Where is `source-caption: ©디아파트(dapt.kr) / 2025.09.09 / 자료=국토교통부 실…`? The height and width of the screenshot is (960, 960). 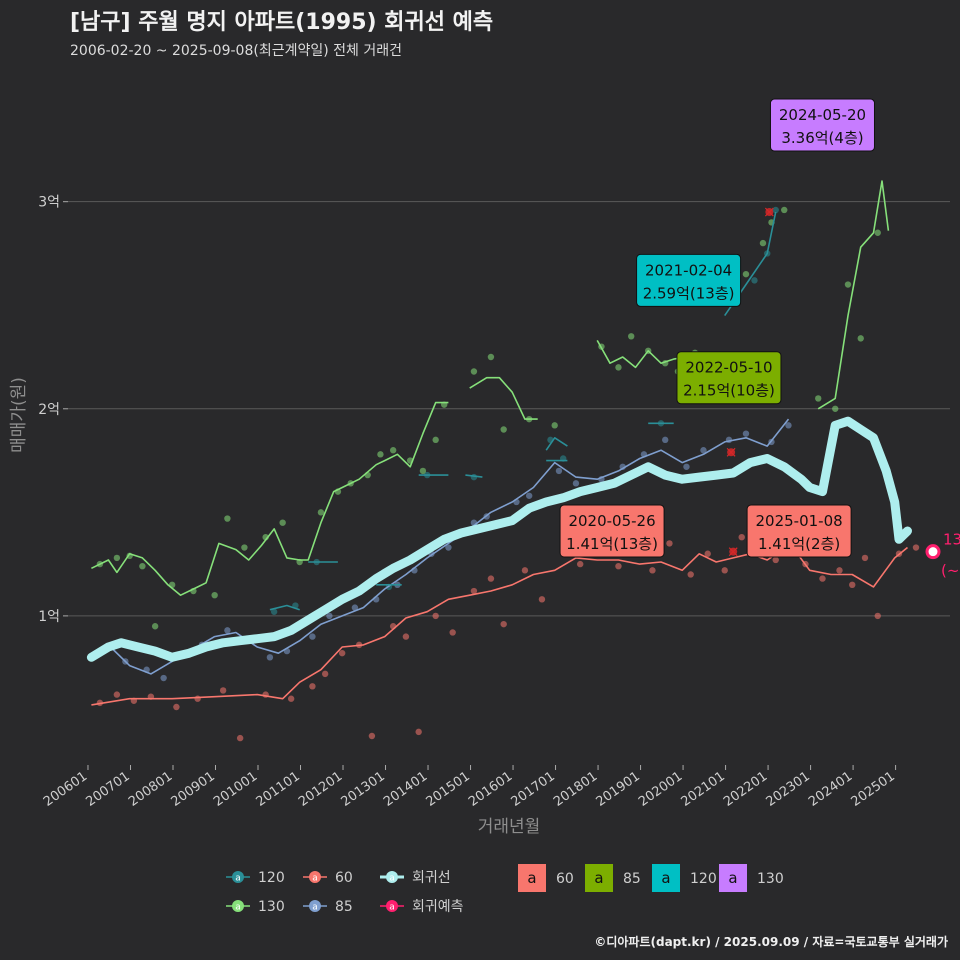 source-caption: ©디아파트(dapt.kr) / 2025.09.09 / 자료=국토교통부 실… is located at coordinates (771, 942).